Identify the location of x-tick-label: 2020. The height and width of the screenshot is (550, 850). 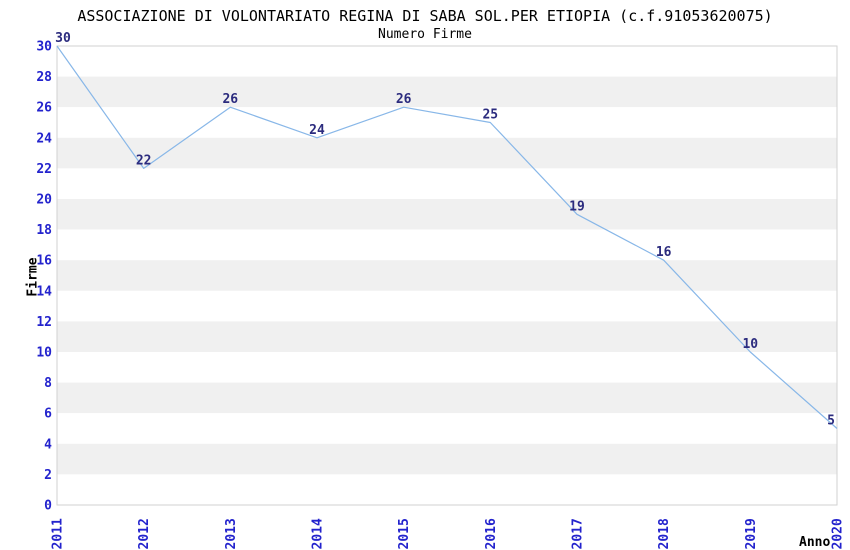
(838, 533).